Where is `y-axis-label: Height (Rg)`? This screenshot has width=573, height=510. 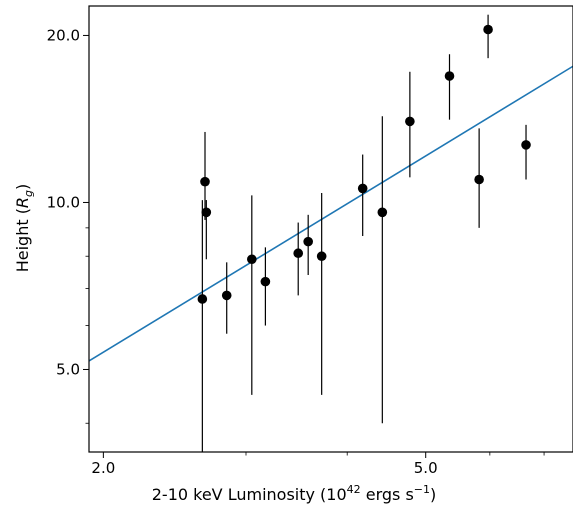 y-axis-label: Height (Rg) is located at coordinates (24, 228).